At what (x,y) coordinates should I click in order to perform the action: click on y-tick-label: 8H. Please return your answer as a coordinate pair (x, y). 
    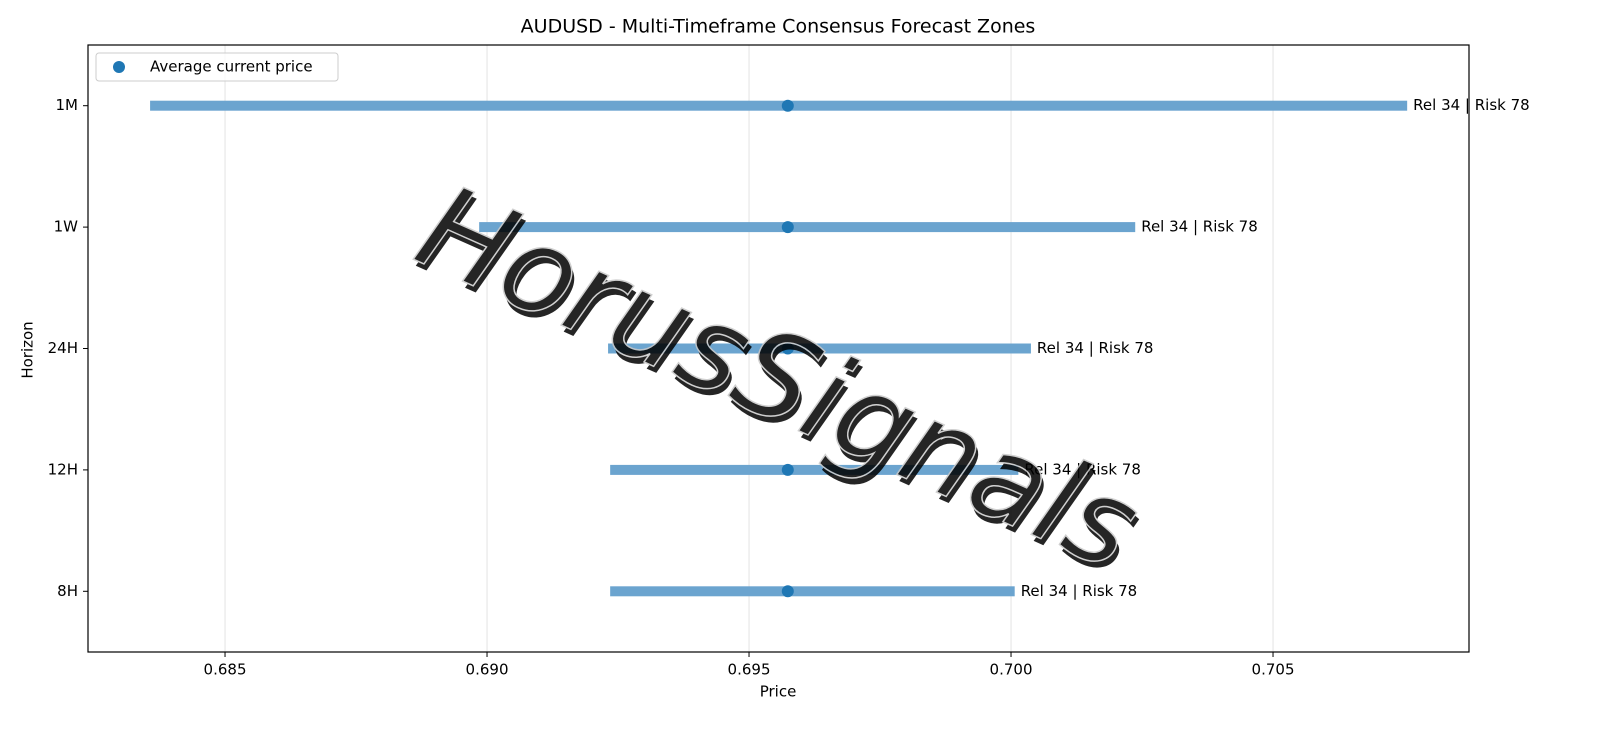
    Looking at the image, I should click on (67, 591).